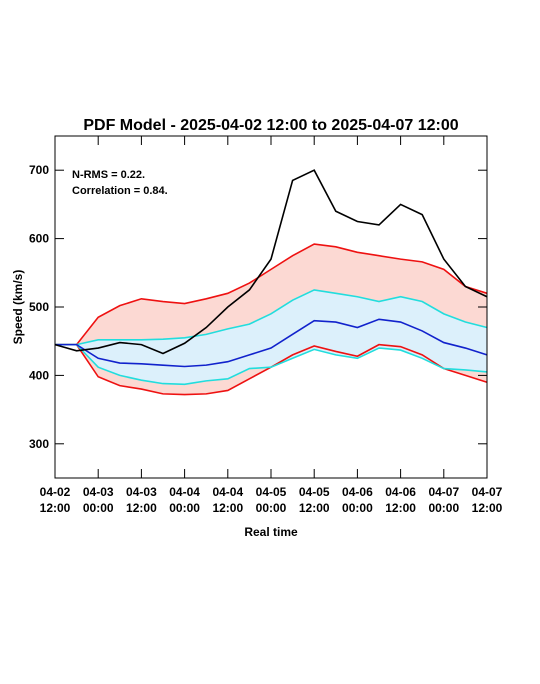 This screenshot has width=540, height=684. What do you see at coordinates (443, 500) in the screenshot?
I see `x-tick-label: 04-07 00:00` at bounding box center [443, 500].